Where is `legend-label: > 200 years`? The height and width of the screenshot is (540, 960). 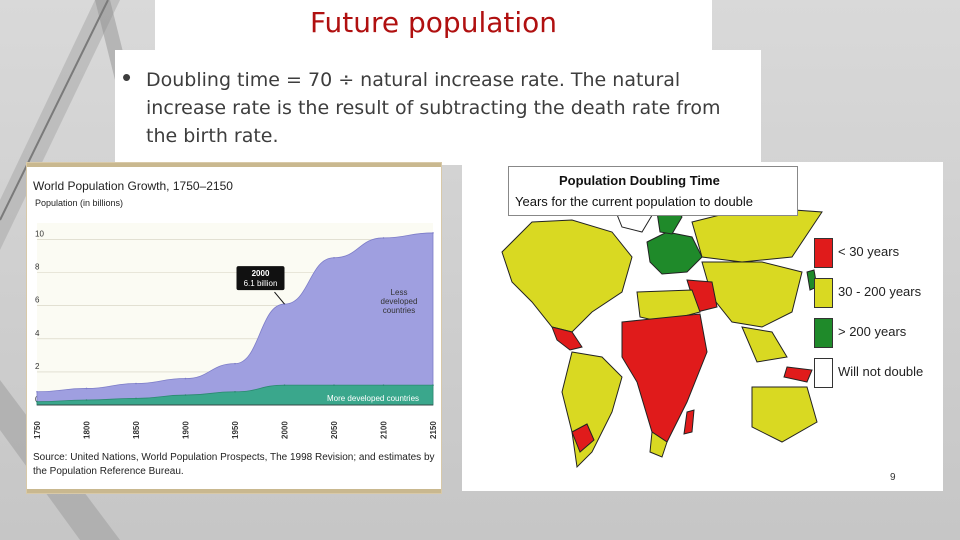
legend-label: > 200 years is located at coordinates (872, 331).